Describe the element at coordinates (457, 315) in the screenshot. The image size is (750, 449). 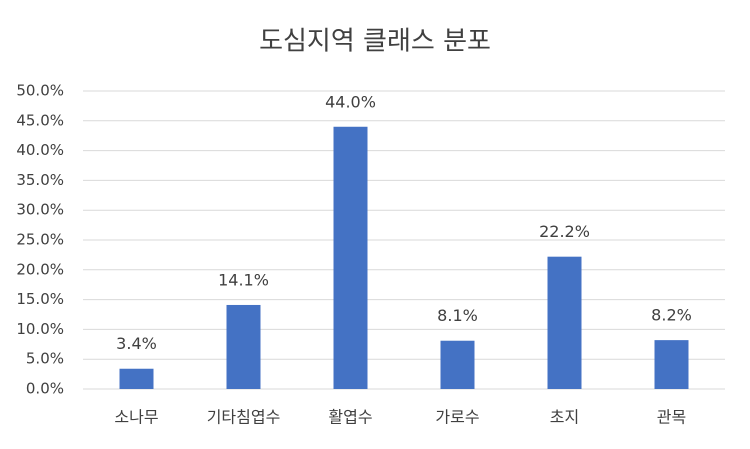
I see `data-label: 8.1%` at that location.